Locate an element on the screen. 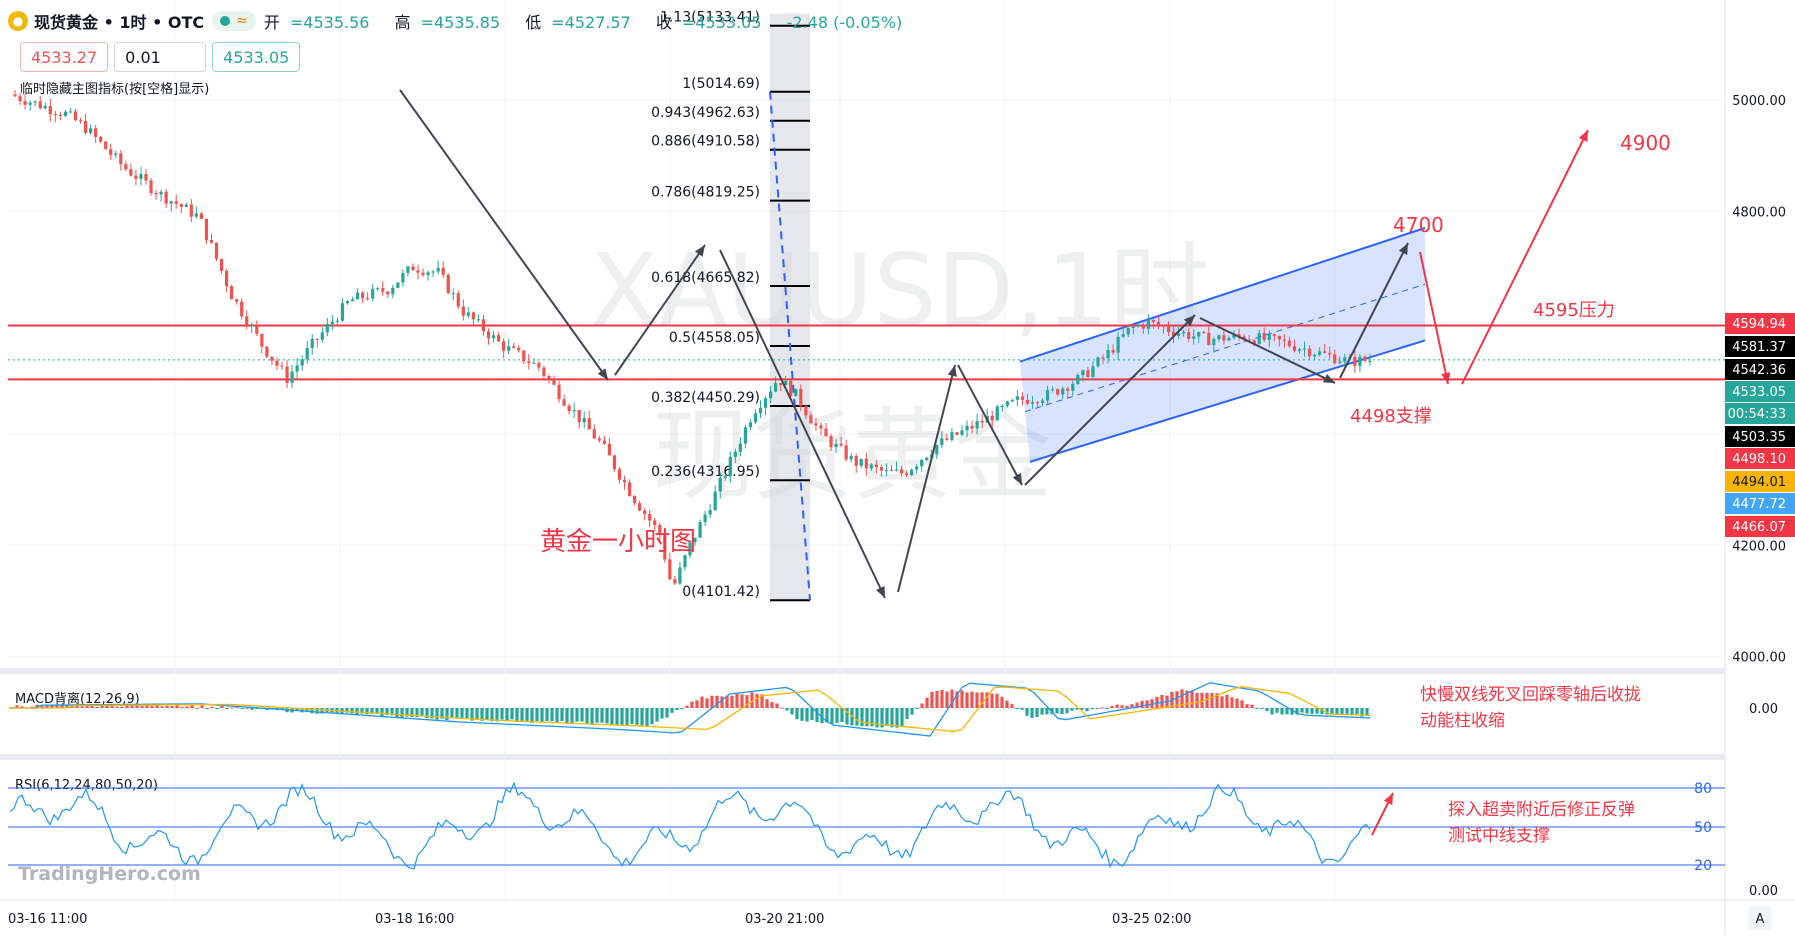  buy-button: 4533.05 is located at coordinates (256, 57).